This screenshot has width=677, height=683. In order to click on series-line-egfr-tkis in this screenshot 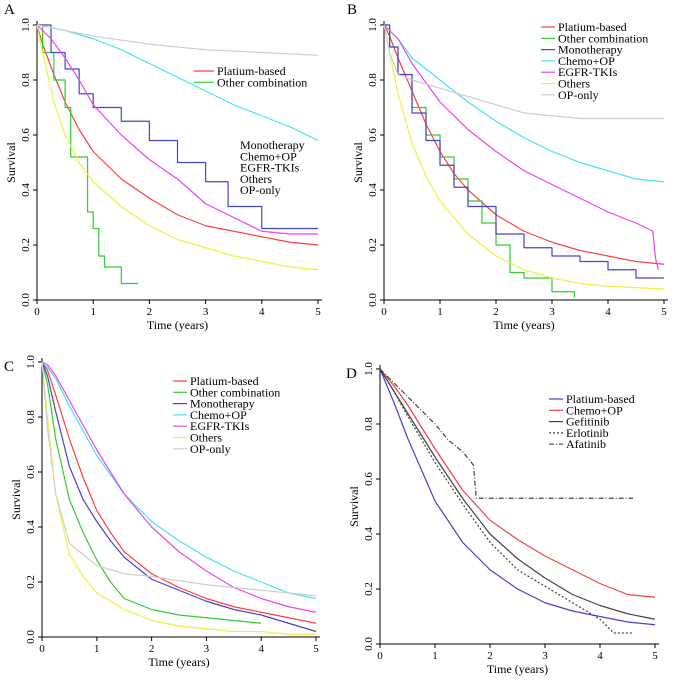, I will do `click(177, 129)`.